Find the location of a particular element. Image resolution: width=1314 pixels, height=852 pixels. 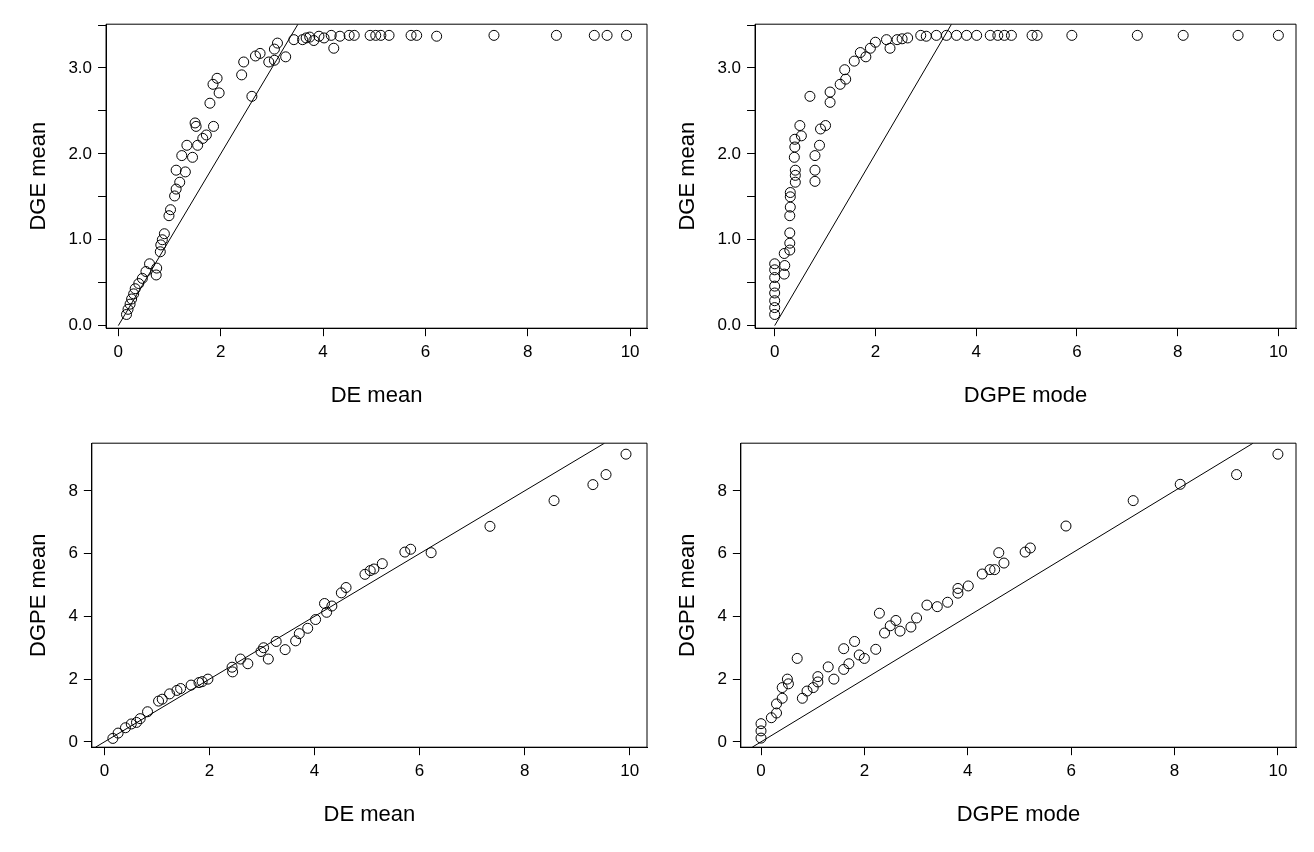

y-tick-label: 4 is located at coordinates (73, 616).